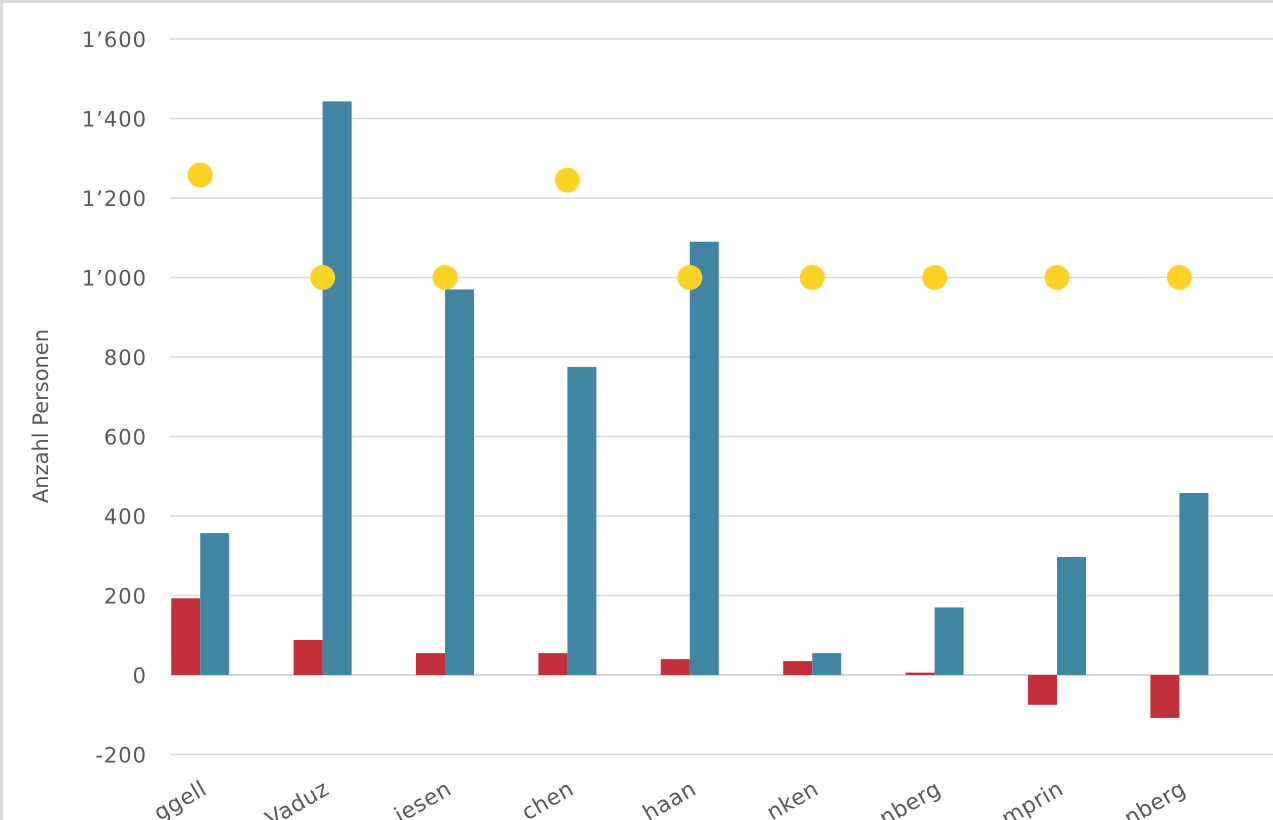 This screenshot has width=1273, height=820. Describe the element at coordinates (114, 199) in the screenshot. I see `y-tick-label: 1’200` at that location.